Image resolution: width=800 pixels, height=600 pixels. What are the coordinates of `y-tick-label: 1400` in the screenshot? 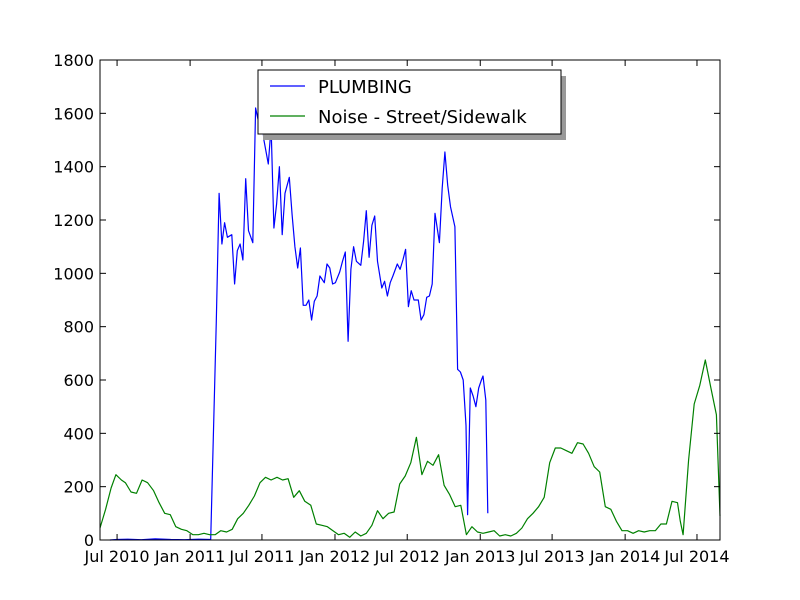 It's located at (73, 167).